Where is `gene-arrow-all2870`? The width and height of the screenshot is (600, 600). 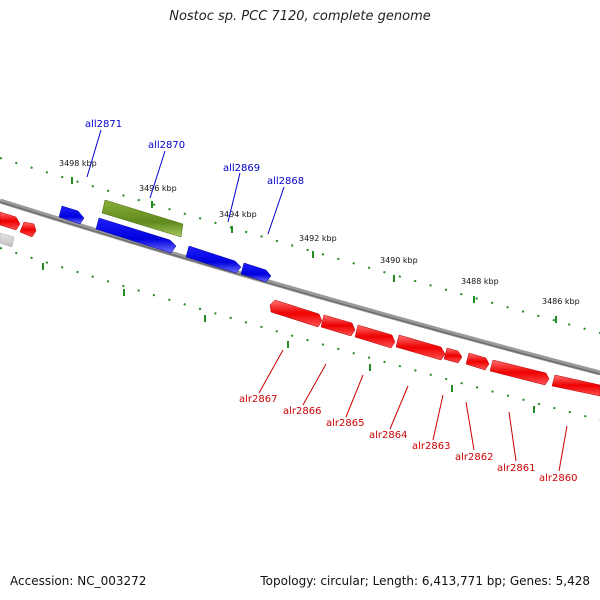
gene-arrow-all2870 is located at coordinates (136, 235).